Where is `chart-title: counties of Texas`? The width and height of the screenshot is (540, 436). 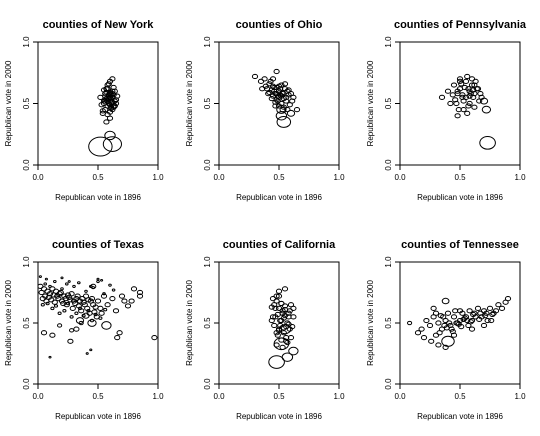
chart-title: counties of Texas is located at coordinates (98, 245).